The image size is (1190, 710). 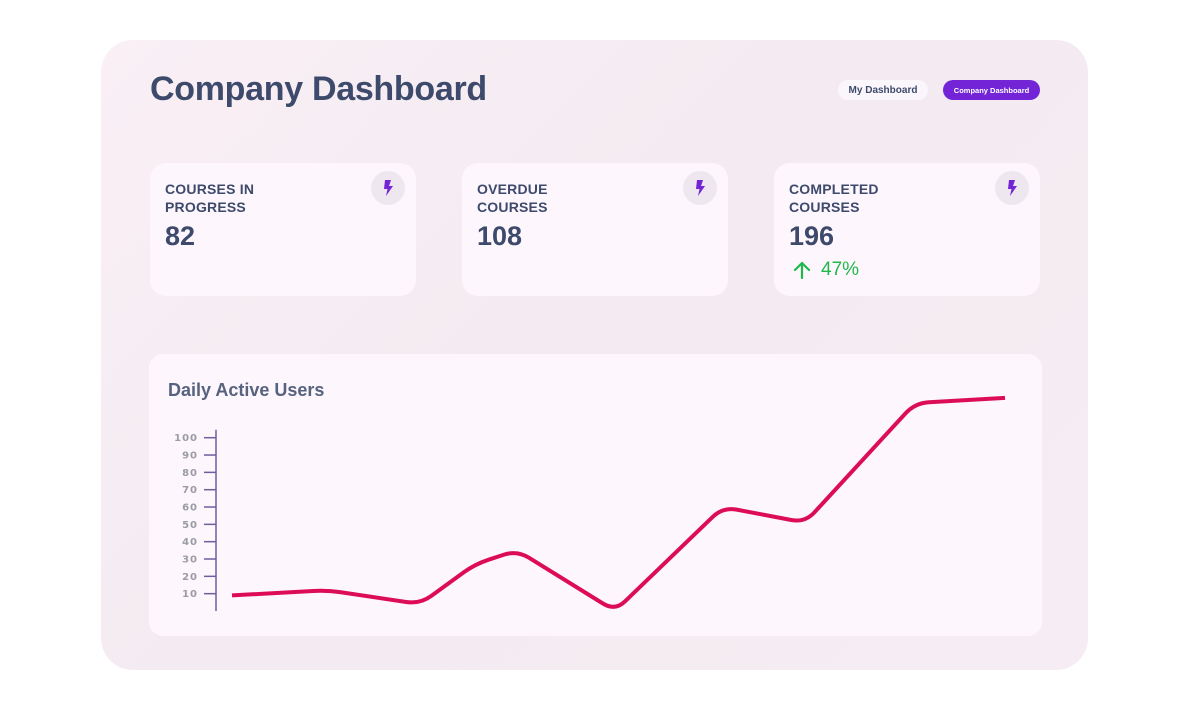 I want to click on y-tick-label: 40, so click(x=190, y=542).